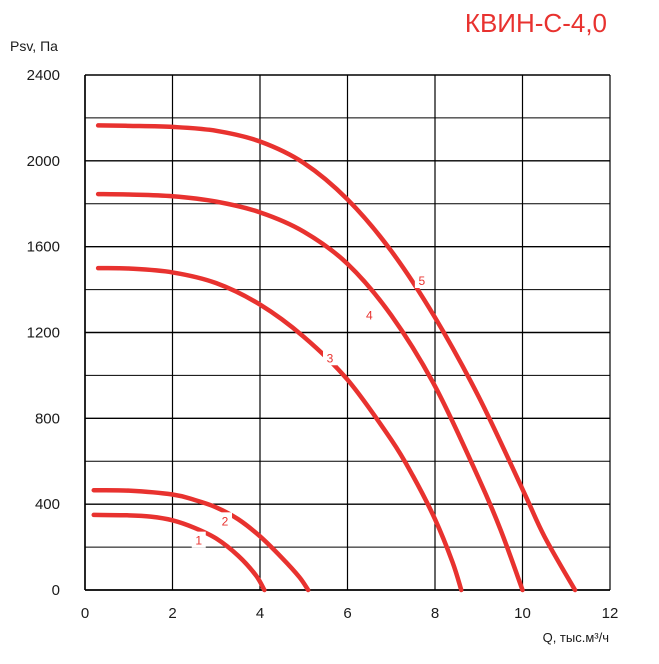  I want to click on curve-label-4: 4, so click(369, 315).